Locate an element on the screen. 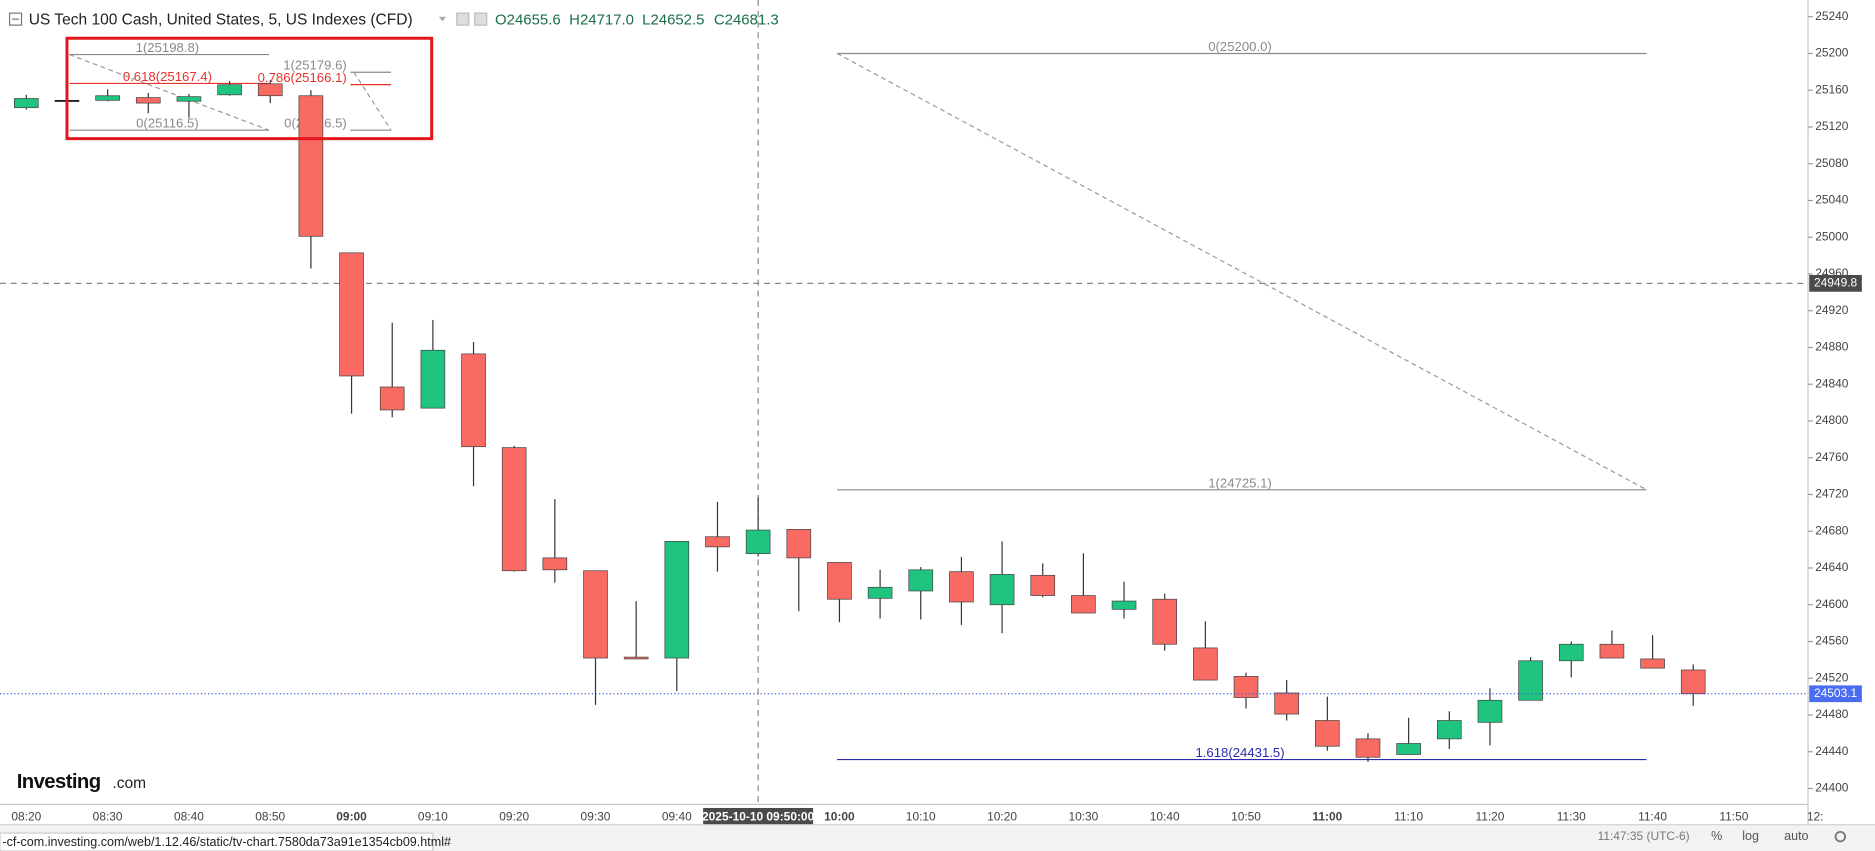 This screenshot has height=851, width=1875. y-tick-label: 24480 is located at coordinates (1832, 714).